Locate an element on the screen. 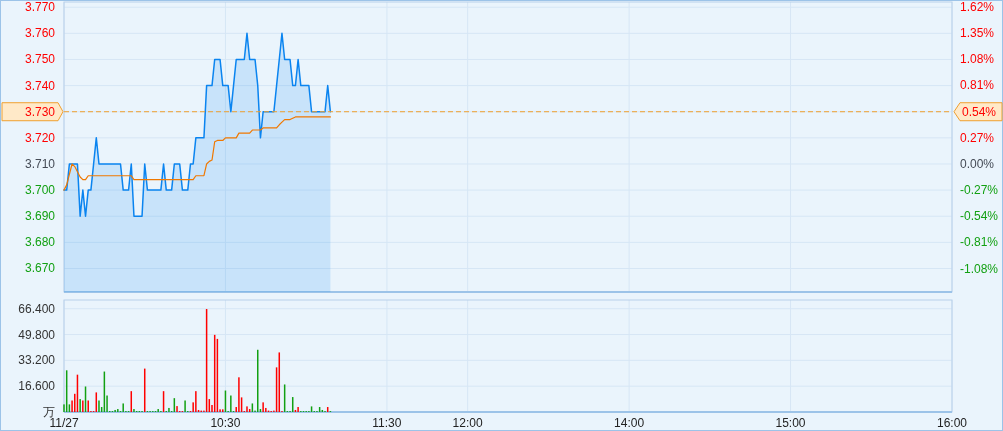 The image size is (1003, 431). y-tick-label: 3.740 is located at coordinates (40, 85).